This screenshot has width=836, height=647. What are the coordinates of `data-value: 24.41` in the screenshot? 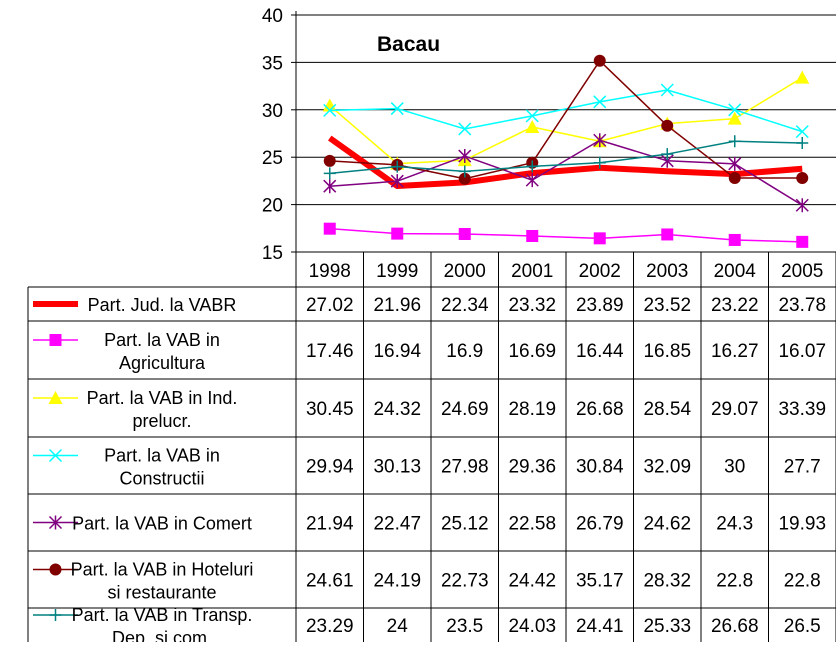 It's located at (600, 626).